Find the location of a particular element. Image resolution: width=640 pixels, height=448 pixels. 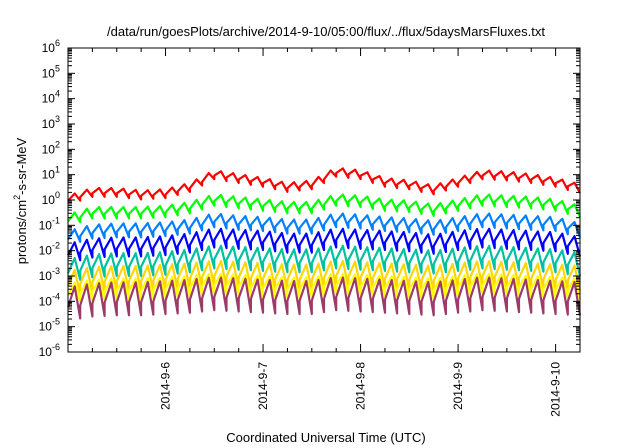

y-tick-label: 10⁴ is located at coordinates (51, 97).